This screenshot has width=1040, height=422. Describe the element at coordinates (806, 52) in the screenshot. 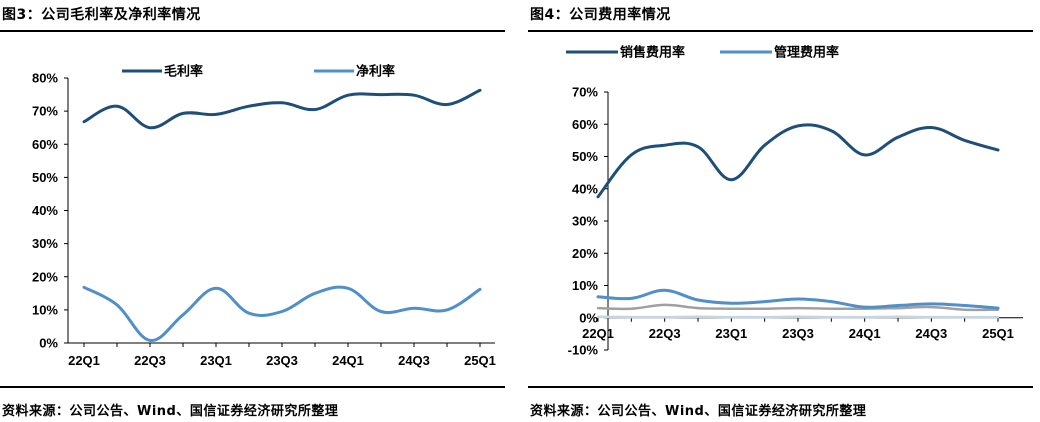

I see `legend-label: 管理费用率` at that location.